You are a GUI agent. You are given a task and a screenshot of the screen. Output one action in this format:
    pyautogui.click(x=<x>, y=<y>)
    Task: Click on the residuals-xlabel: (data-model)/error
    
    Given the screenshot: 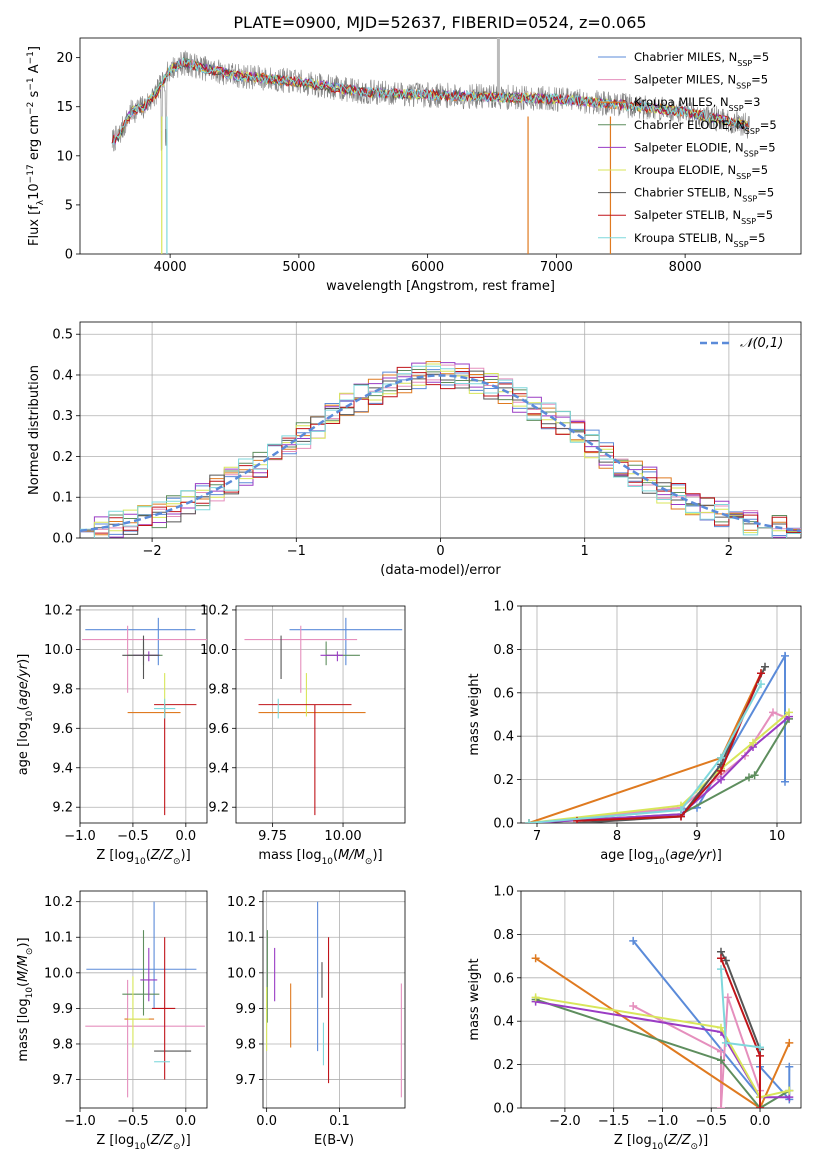 What is the action you would take?
    pyautogui.click(x=440, y=570)
    